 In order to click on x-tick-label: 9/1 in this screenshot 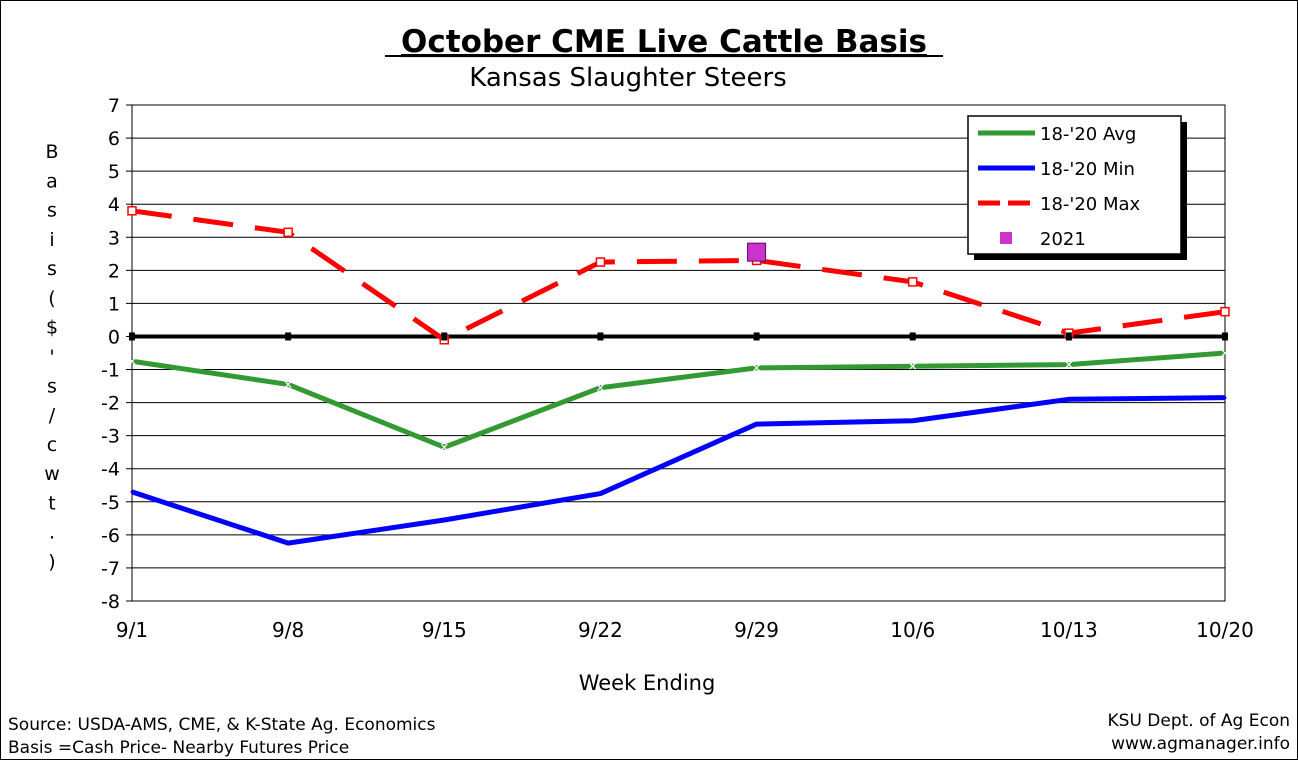, I will do `click(132, 630)`.